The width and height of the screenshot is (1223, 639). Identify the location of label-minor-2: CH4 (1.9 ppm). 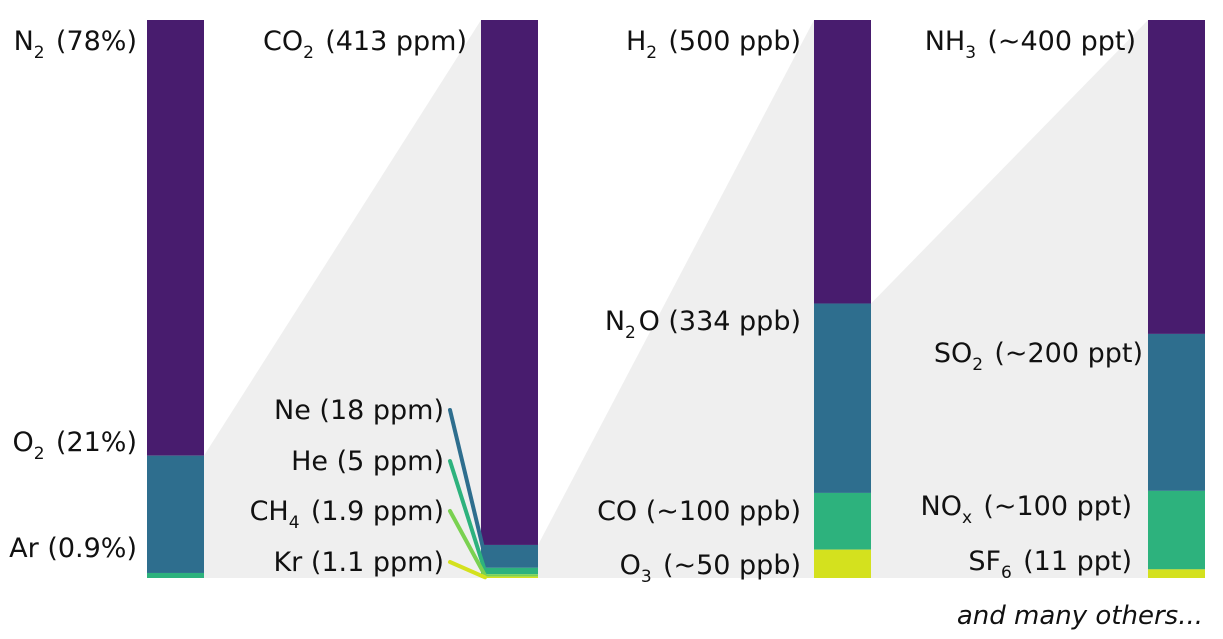
(347, 514).